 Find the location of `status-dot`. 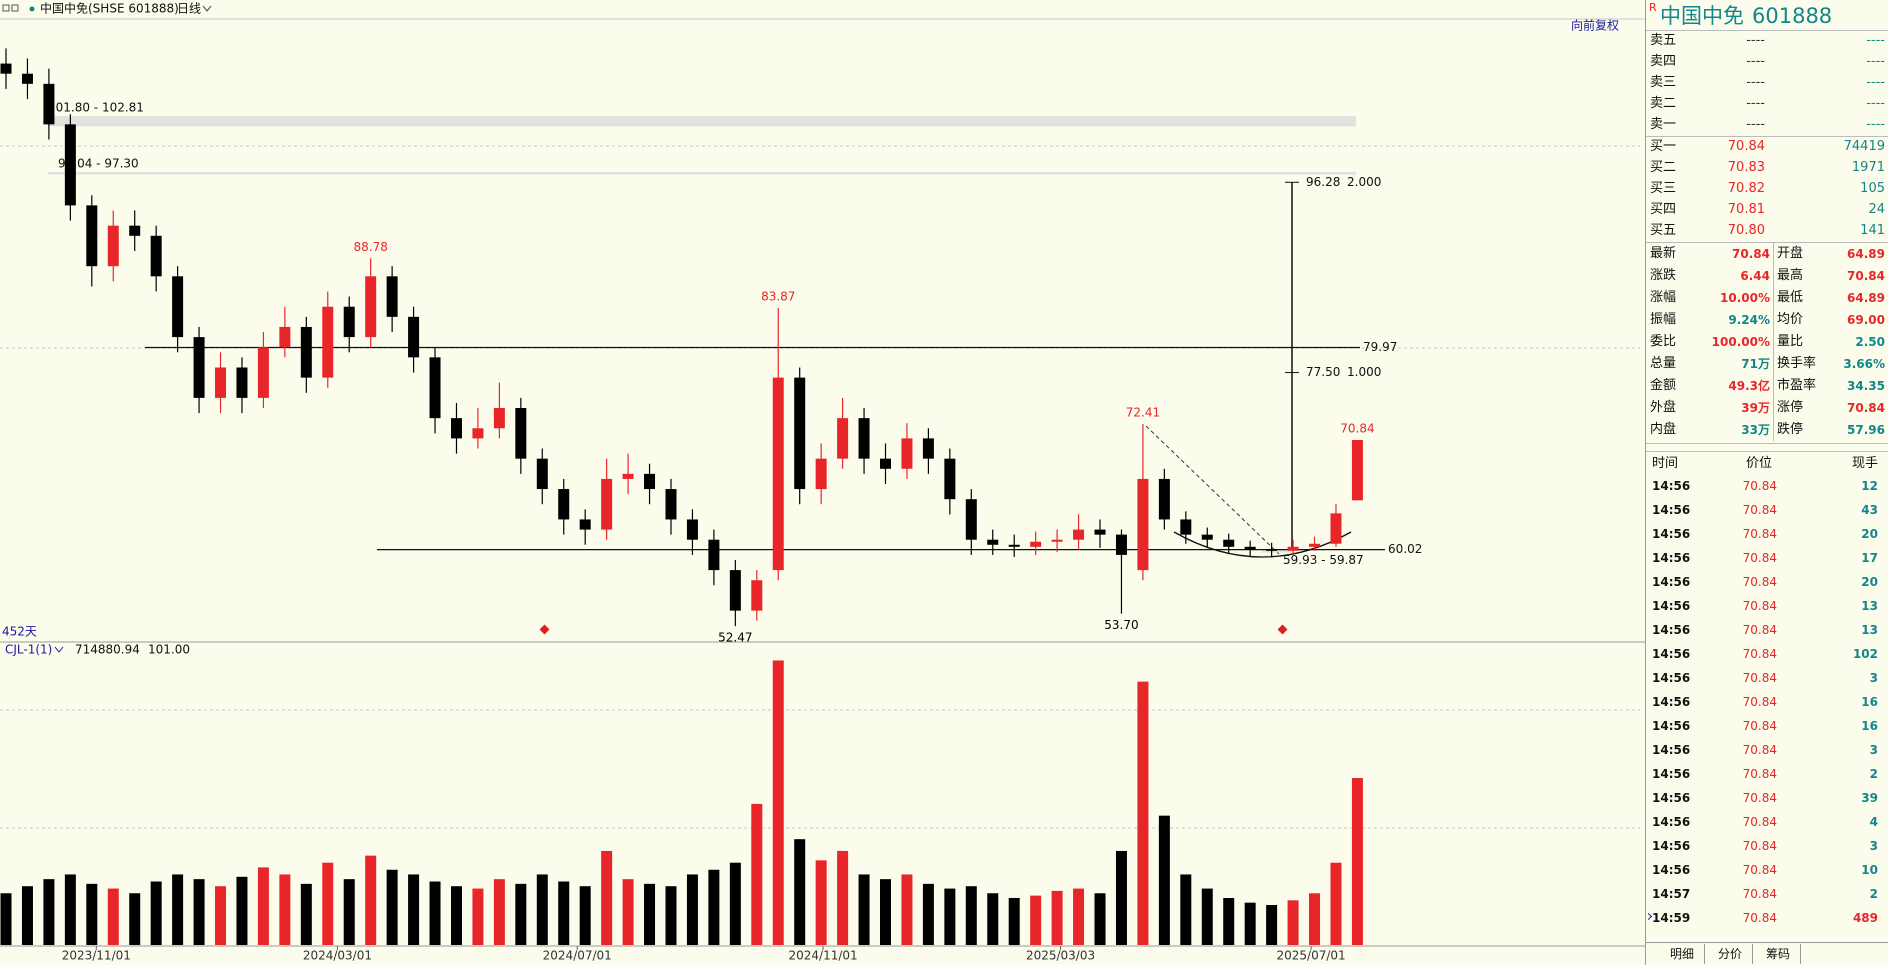

status-dot is located at coordinates (32, 9).